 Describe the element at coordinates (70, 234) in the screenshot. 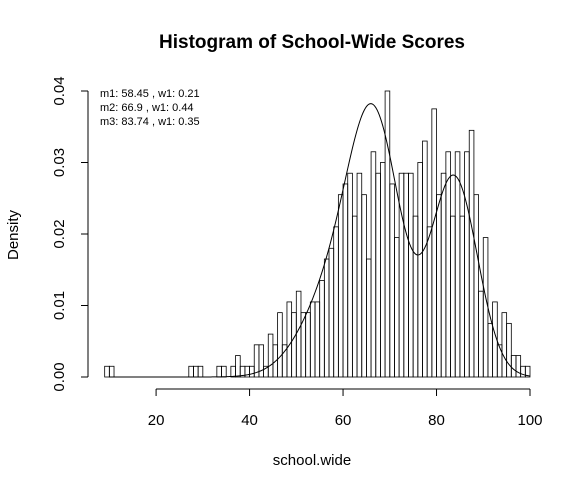

I see `y-axis: 0.00 0.01 0.02 0.03 0.04` at that location.